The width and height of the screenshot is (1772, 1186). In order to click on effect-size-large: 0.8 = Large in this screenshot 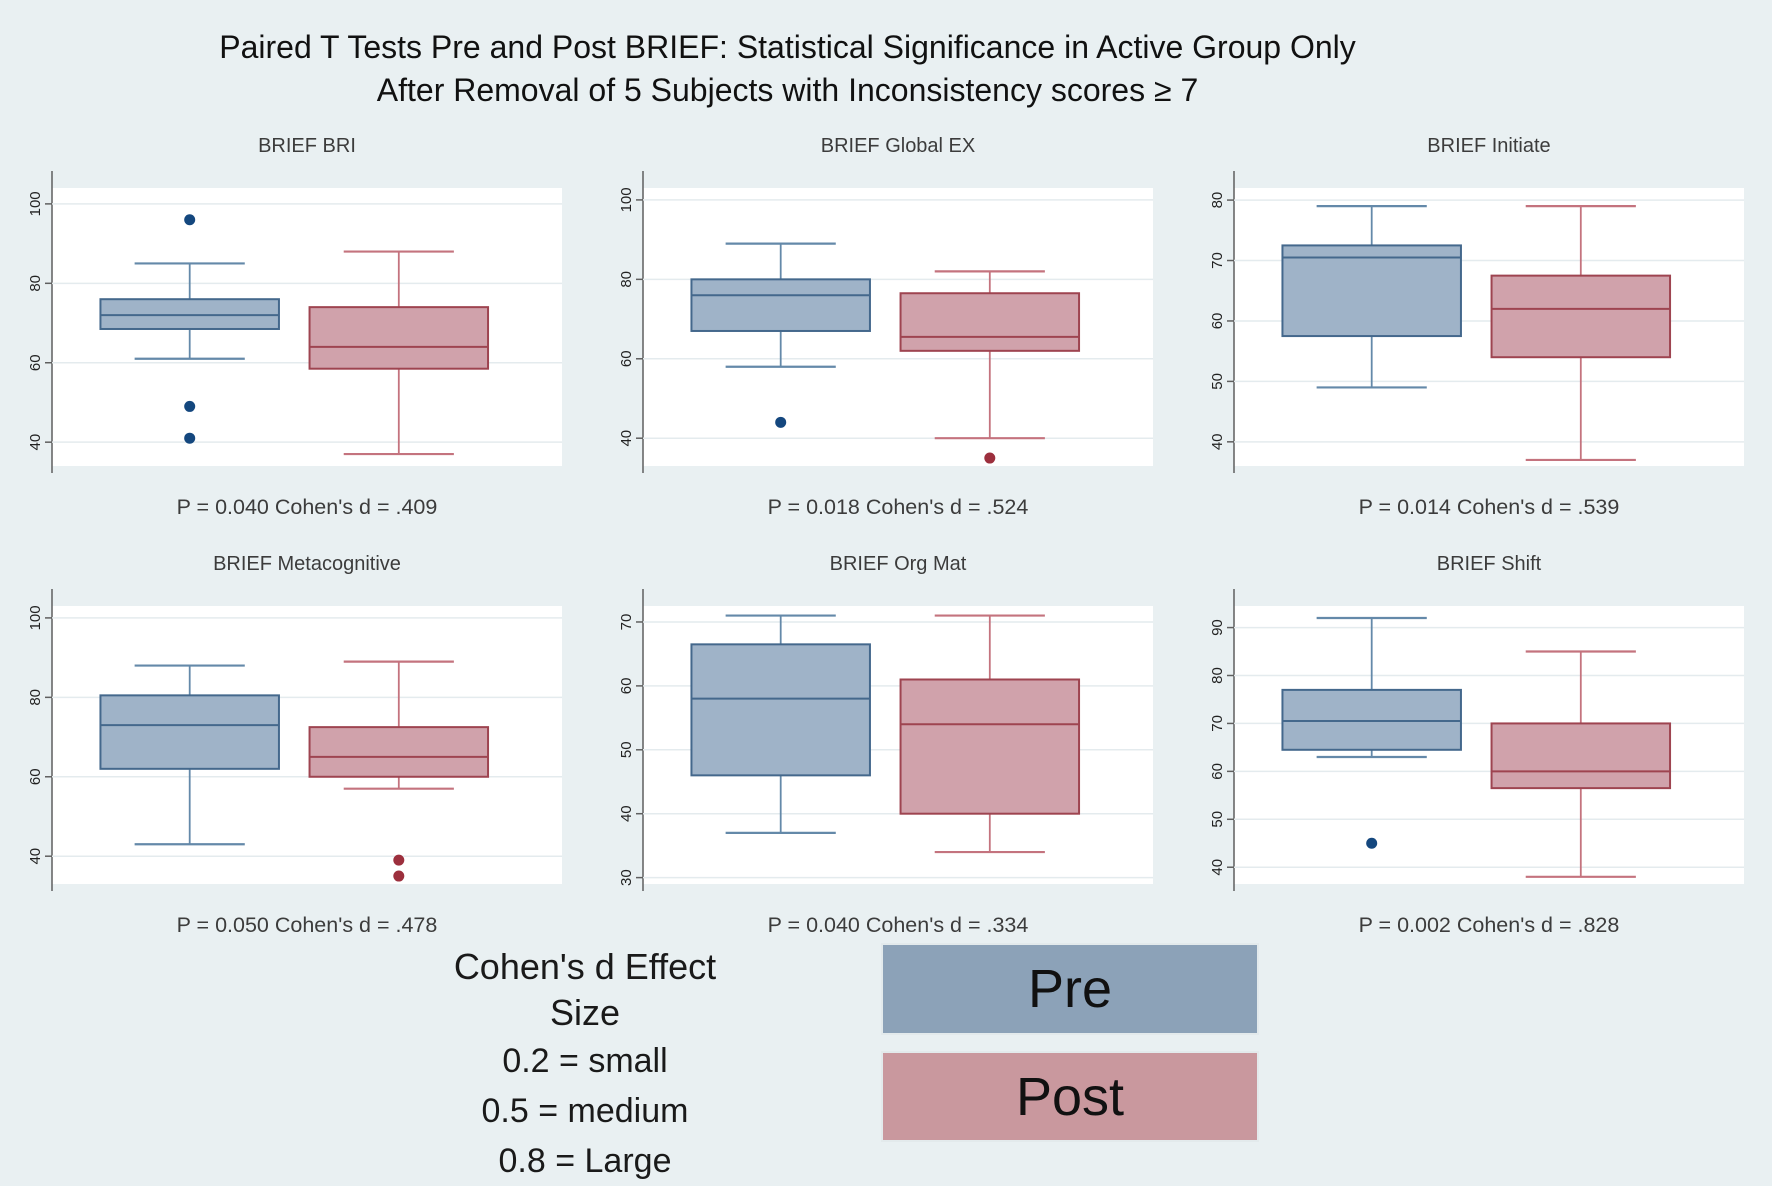, I will do `click(585, 1161)`.